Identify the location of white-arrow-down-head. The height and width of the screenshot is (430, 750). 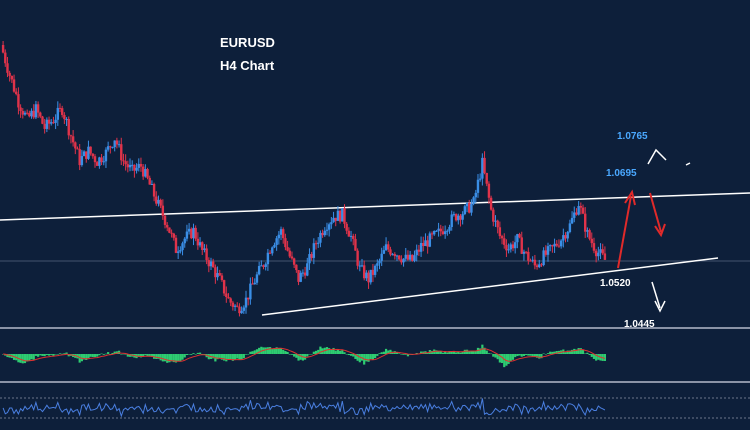
(660, 306).